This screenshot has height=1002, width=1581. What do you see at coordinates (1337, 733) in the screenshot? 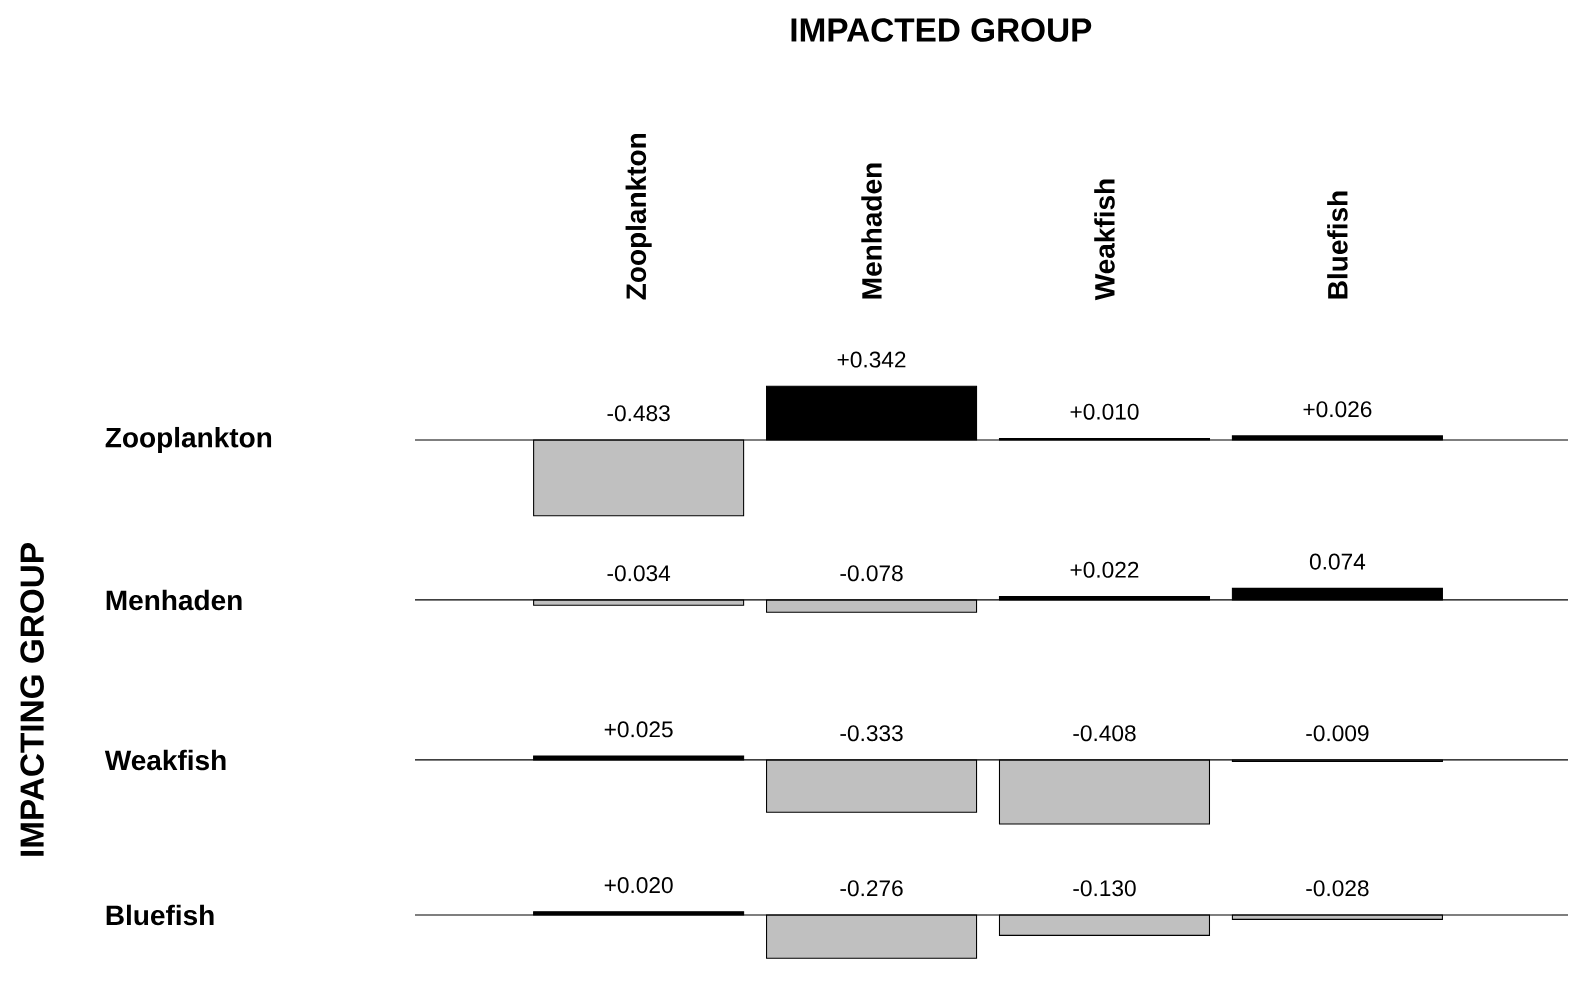
I see `data-label: -0.009` at bounding box center [1337, 733].